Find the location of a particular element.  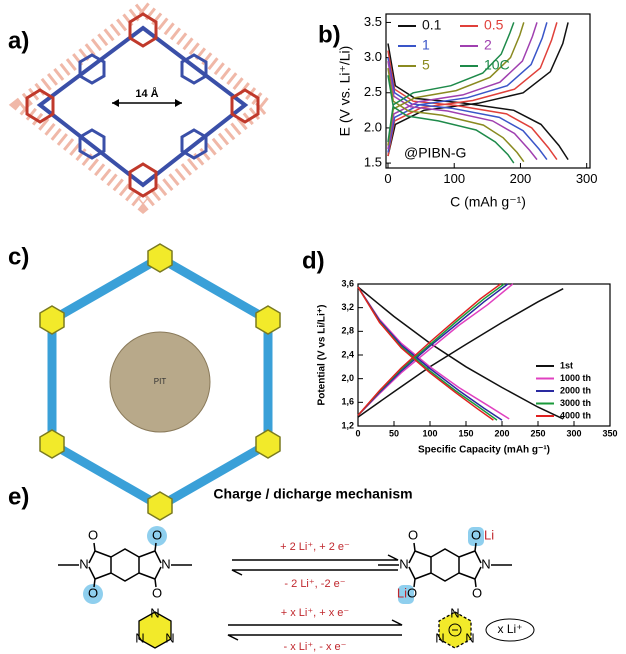

y-tick-label: 1.5 is located at coordinates (373, 162).